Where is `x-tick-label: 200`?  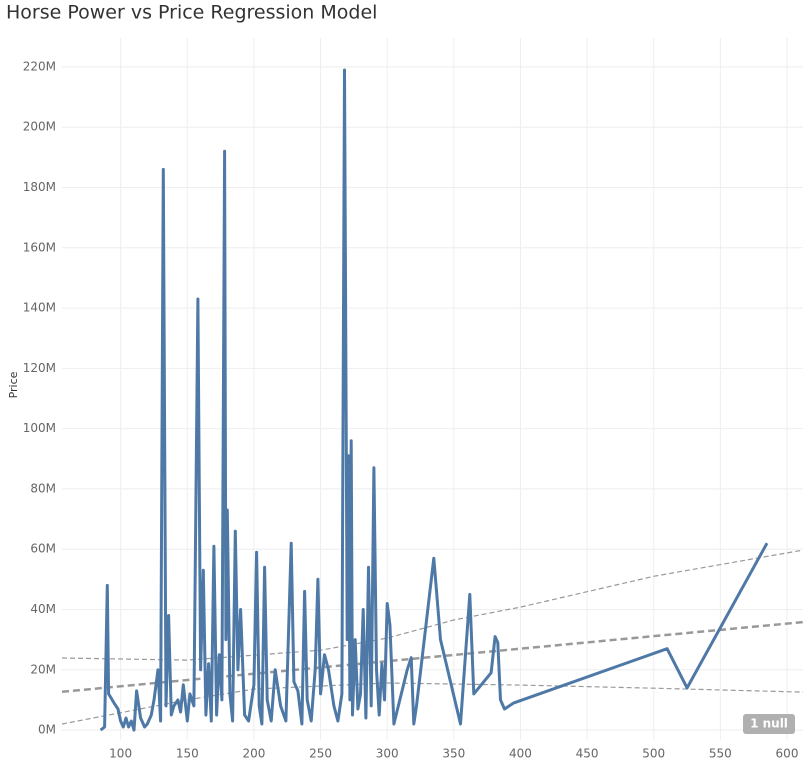 x-tick-label: 200 is located at coordinates (253, 754).